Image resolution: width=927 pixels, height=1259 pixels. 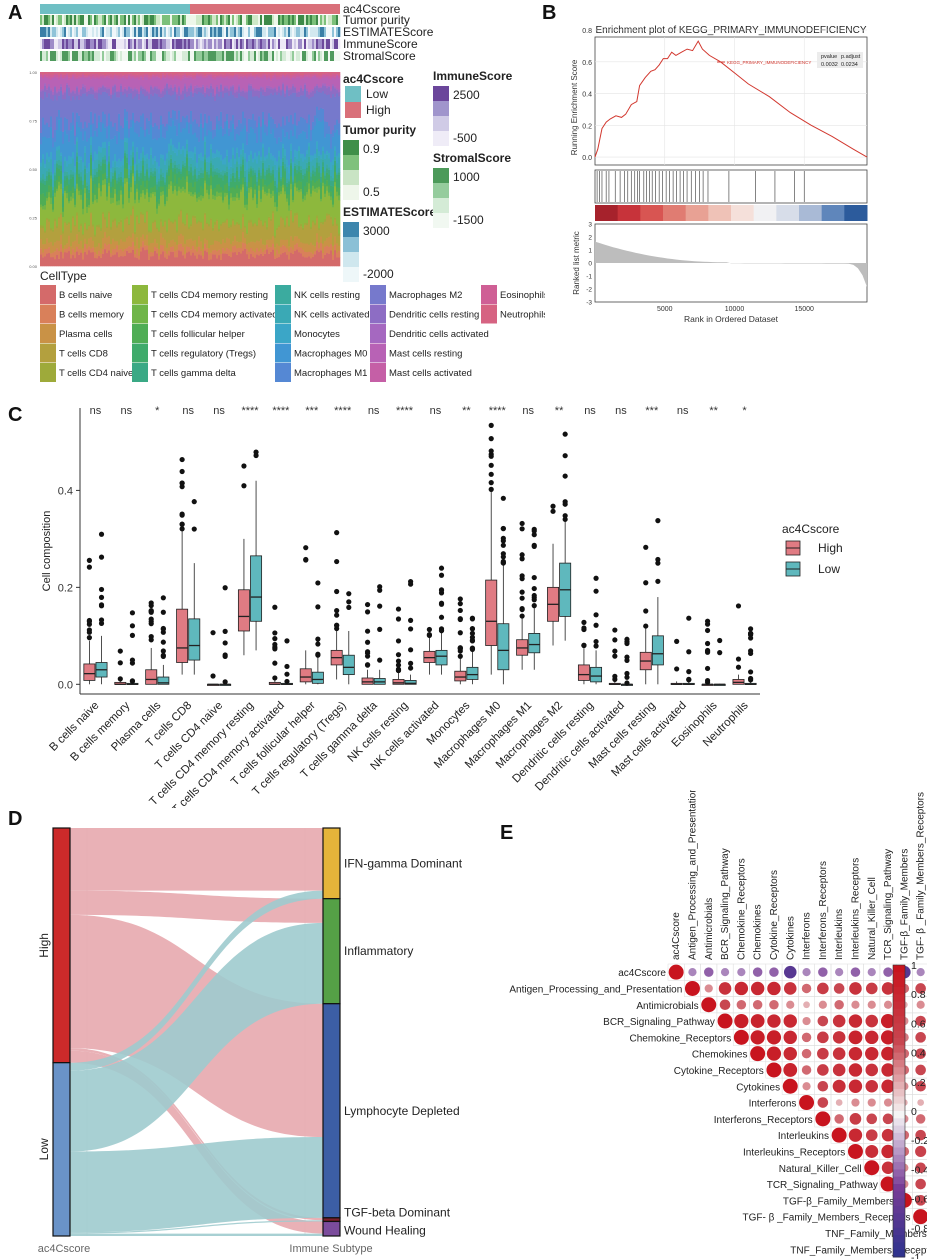 I want to click on estimate-legend-swatch, so click(x=351, y=274).